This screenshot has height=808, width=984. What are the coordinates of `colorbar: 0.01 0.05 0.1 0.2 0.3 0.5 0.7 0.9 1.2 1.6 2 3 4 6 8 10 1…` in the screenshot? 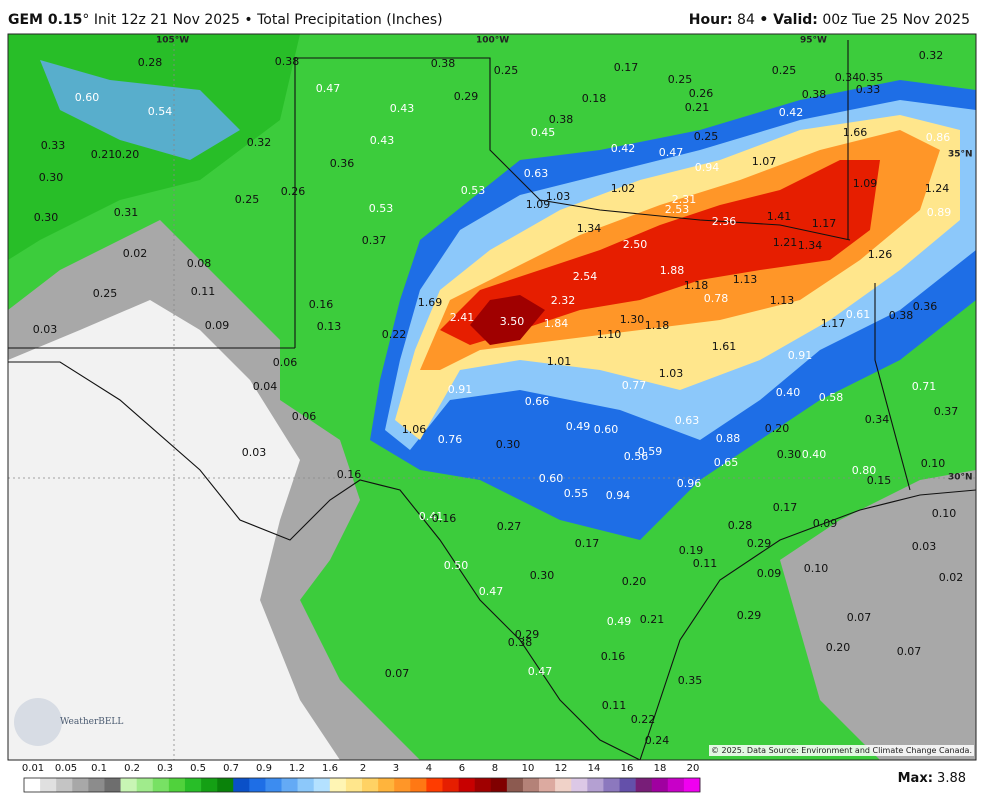 It's located at (361, 778).